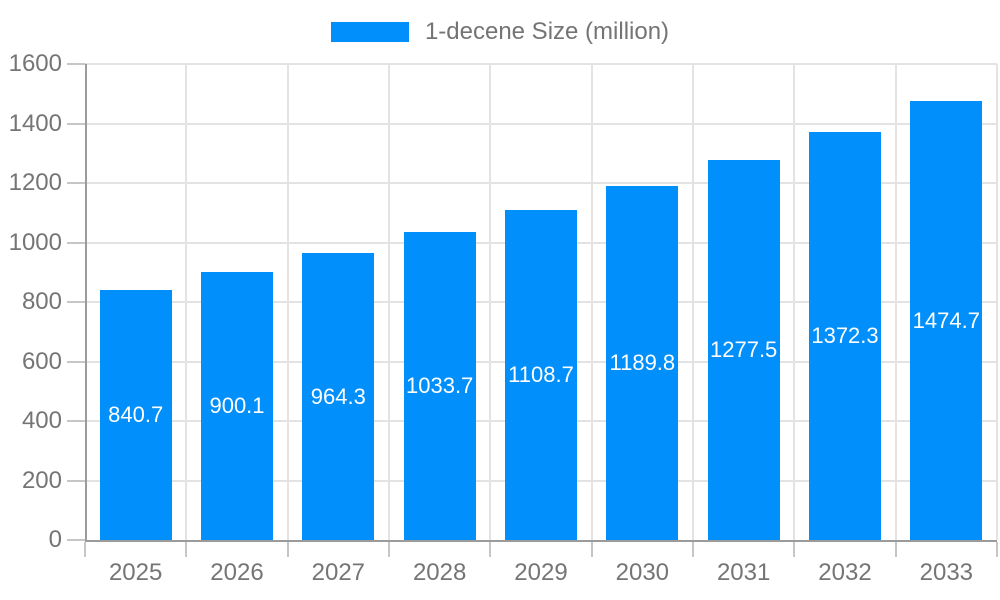  What do you see at coordinates (35, 123) in the screenshot?
I see `y-axis-tick-label: 1400` at bounding box center [35, 123].